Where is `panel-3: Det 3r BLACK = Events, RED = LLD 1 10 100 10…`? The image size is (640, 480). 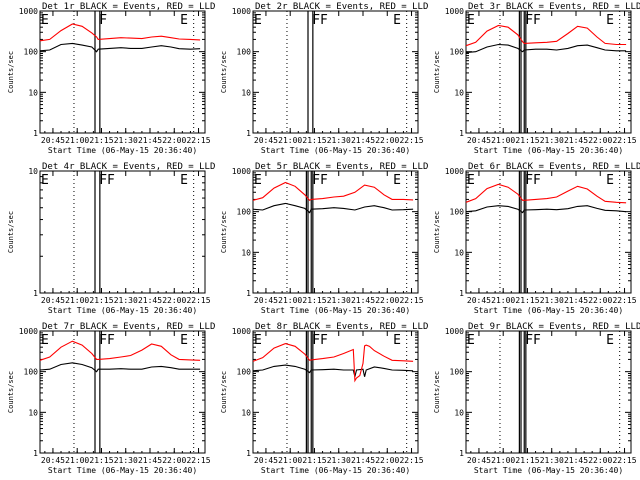
panel-3: Det 3r BLACK = Events, RED = LLD 1 10 100 10… is located at coordinates (536, 78).